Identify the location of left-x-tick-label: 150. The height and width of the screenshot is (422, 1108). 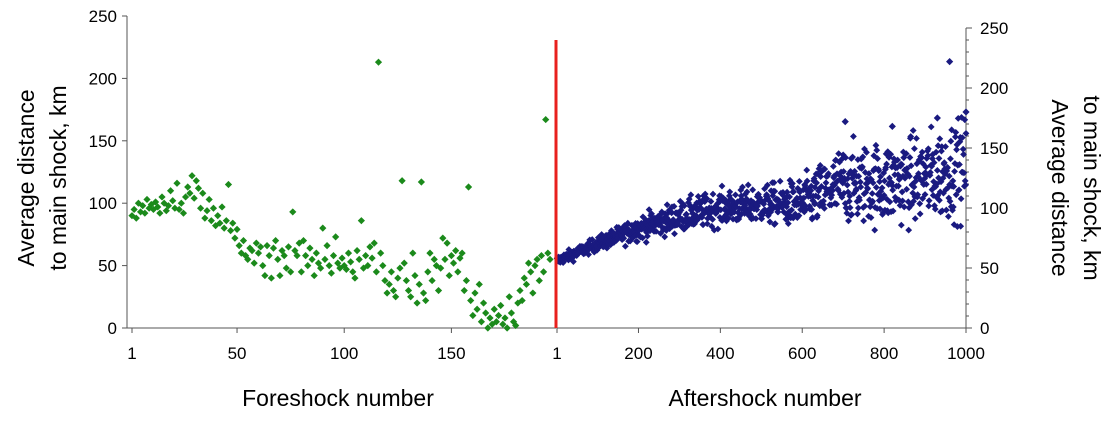
(451, 353).